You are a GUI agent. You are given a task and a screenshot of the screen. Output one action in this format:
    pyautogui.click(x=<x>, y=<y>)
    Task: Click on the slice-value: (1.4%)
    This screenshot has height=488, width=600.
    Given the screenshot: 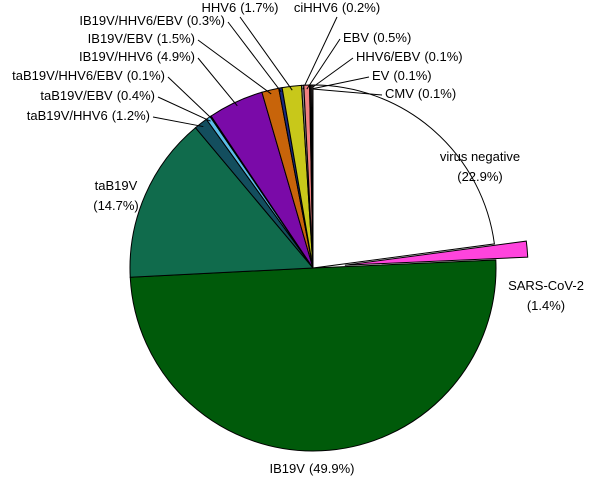 What is the action you would take?
    pyautogui.click(x=546, y=305)
    